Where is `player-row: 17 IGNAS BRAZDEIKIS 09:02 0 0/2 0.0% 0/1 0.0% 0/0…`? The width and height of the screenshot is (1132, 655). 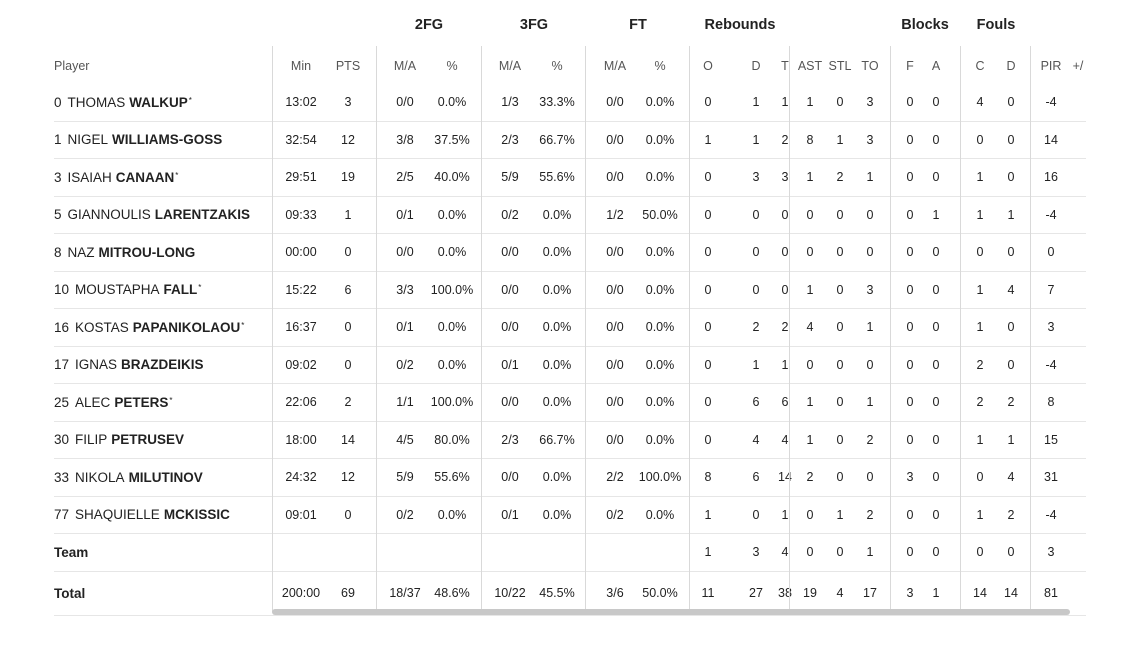
player-row: 17 IGNAS BRAZDEIKIS 09:02 0 0/2 0.0% 0/1 0.0% 0/0… is located at coordinates (570, 365).